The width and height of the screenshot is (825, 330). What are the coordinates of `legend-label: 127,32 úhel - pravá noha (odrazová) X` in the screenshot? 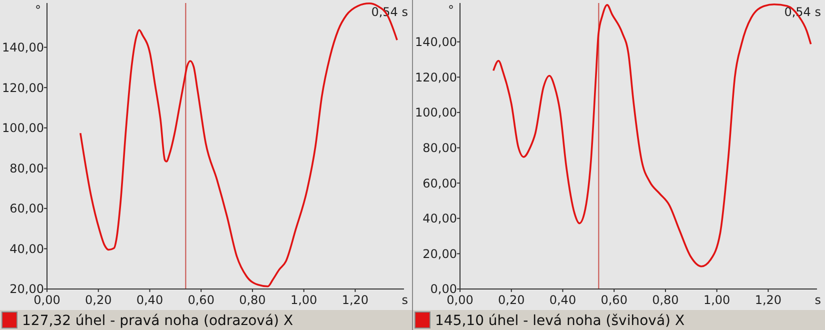 It's located at (158, 321).